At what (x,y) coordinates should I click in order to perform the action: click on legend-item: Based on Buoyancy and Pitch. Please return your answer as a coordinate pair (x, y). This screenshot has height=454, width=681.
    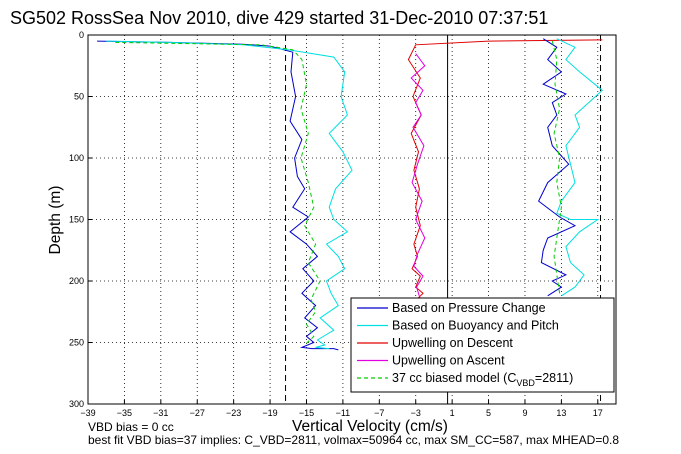
    Looking at the image, I should click on (458, 326).